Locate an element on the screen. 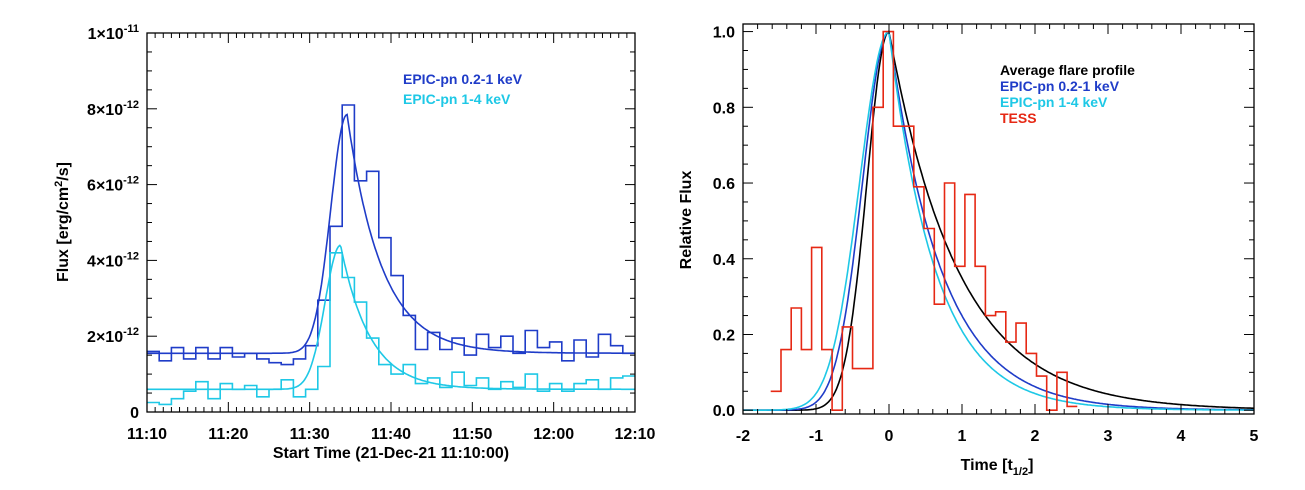  right-x-tick-label: 3 is located at coordinates (1108, 436).